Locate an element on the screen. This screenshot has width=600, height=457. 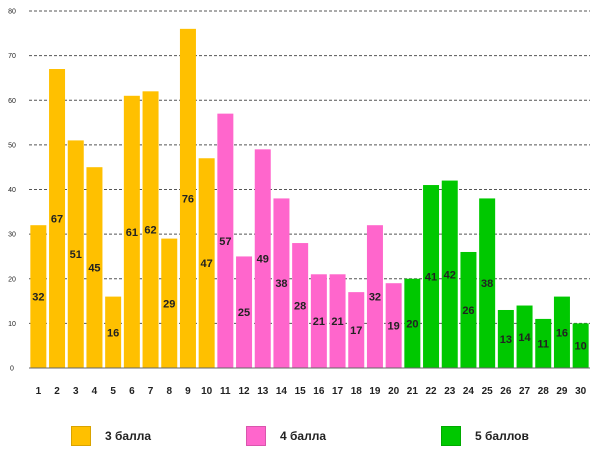
x-tick-label-6: 6 is located at coordinates (132, 391).